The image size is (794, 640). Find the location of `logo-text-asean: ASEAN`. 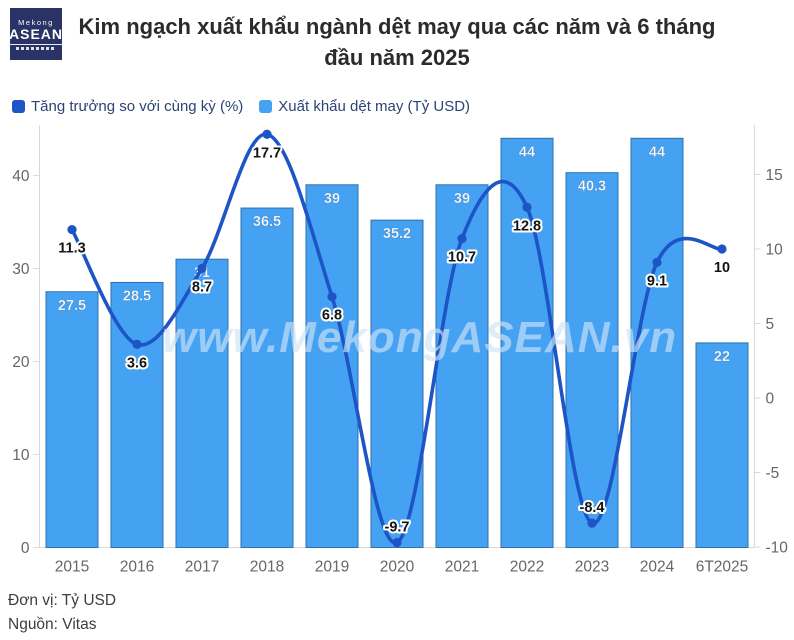

logo-text-asean: ASEAN is located at coordinates (36, 35).